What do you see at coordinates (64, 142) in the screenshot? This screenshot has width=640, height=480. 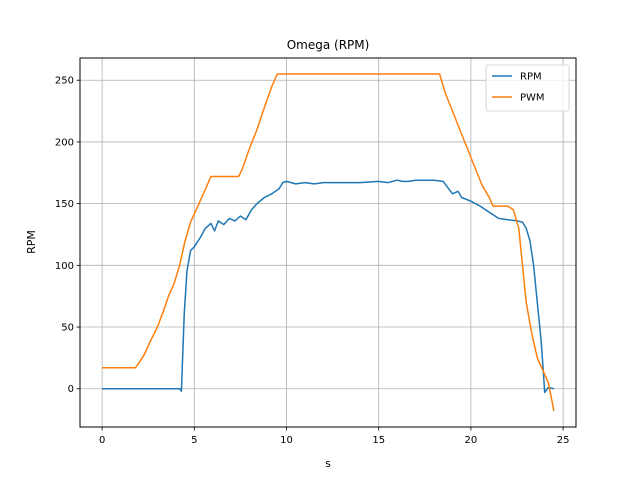 I see `y-tick-label: 200` at bounding box center [64, 142].